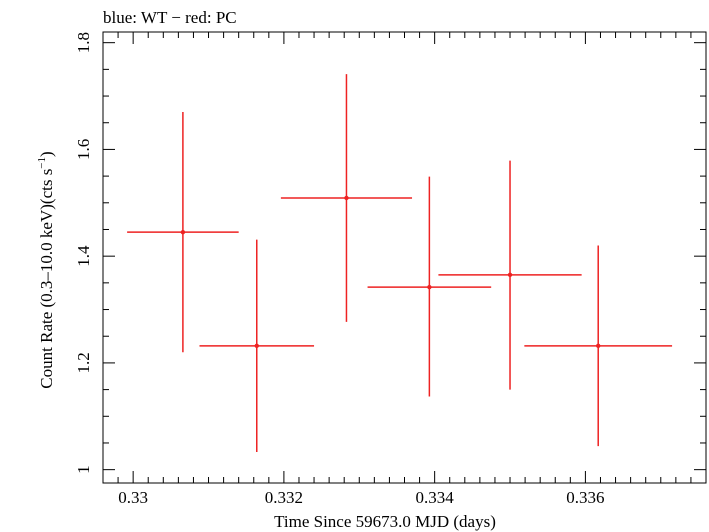 The image size is (709, 532). I want to click on x-tick-label: 0.332, so click(284, 497).